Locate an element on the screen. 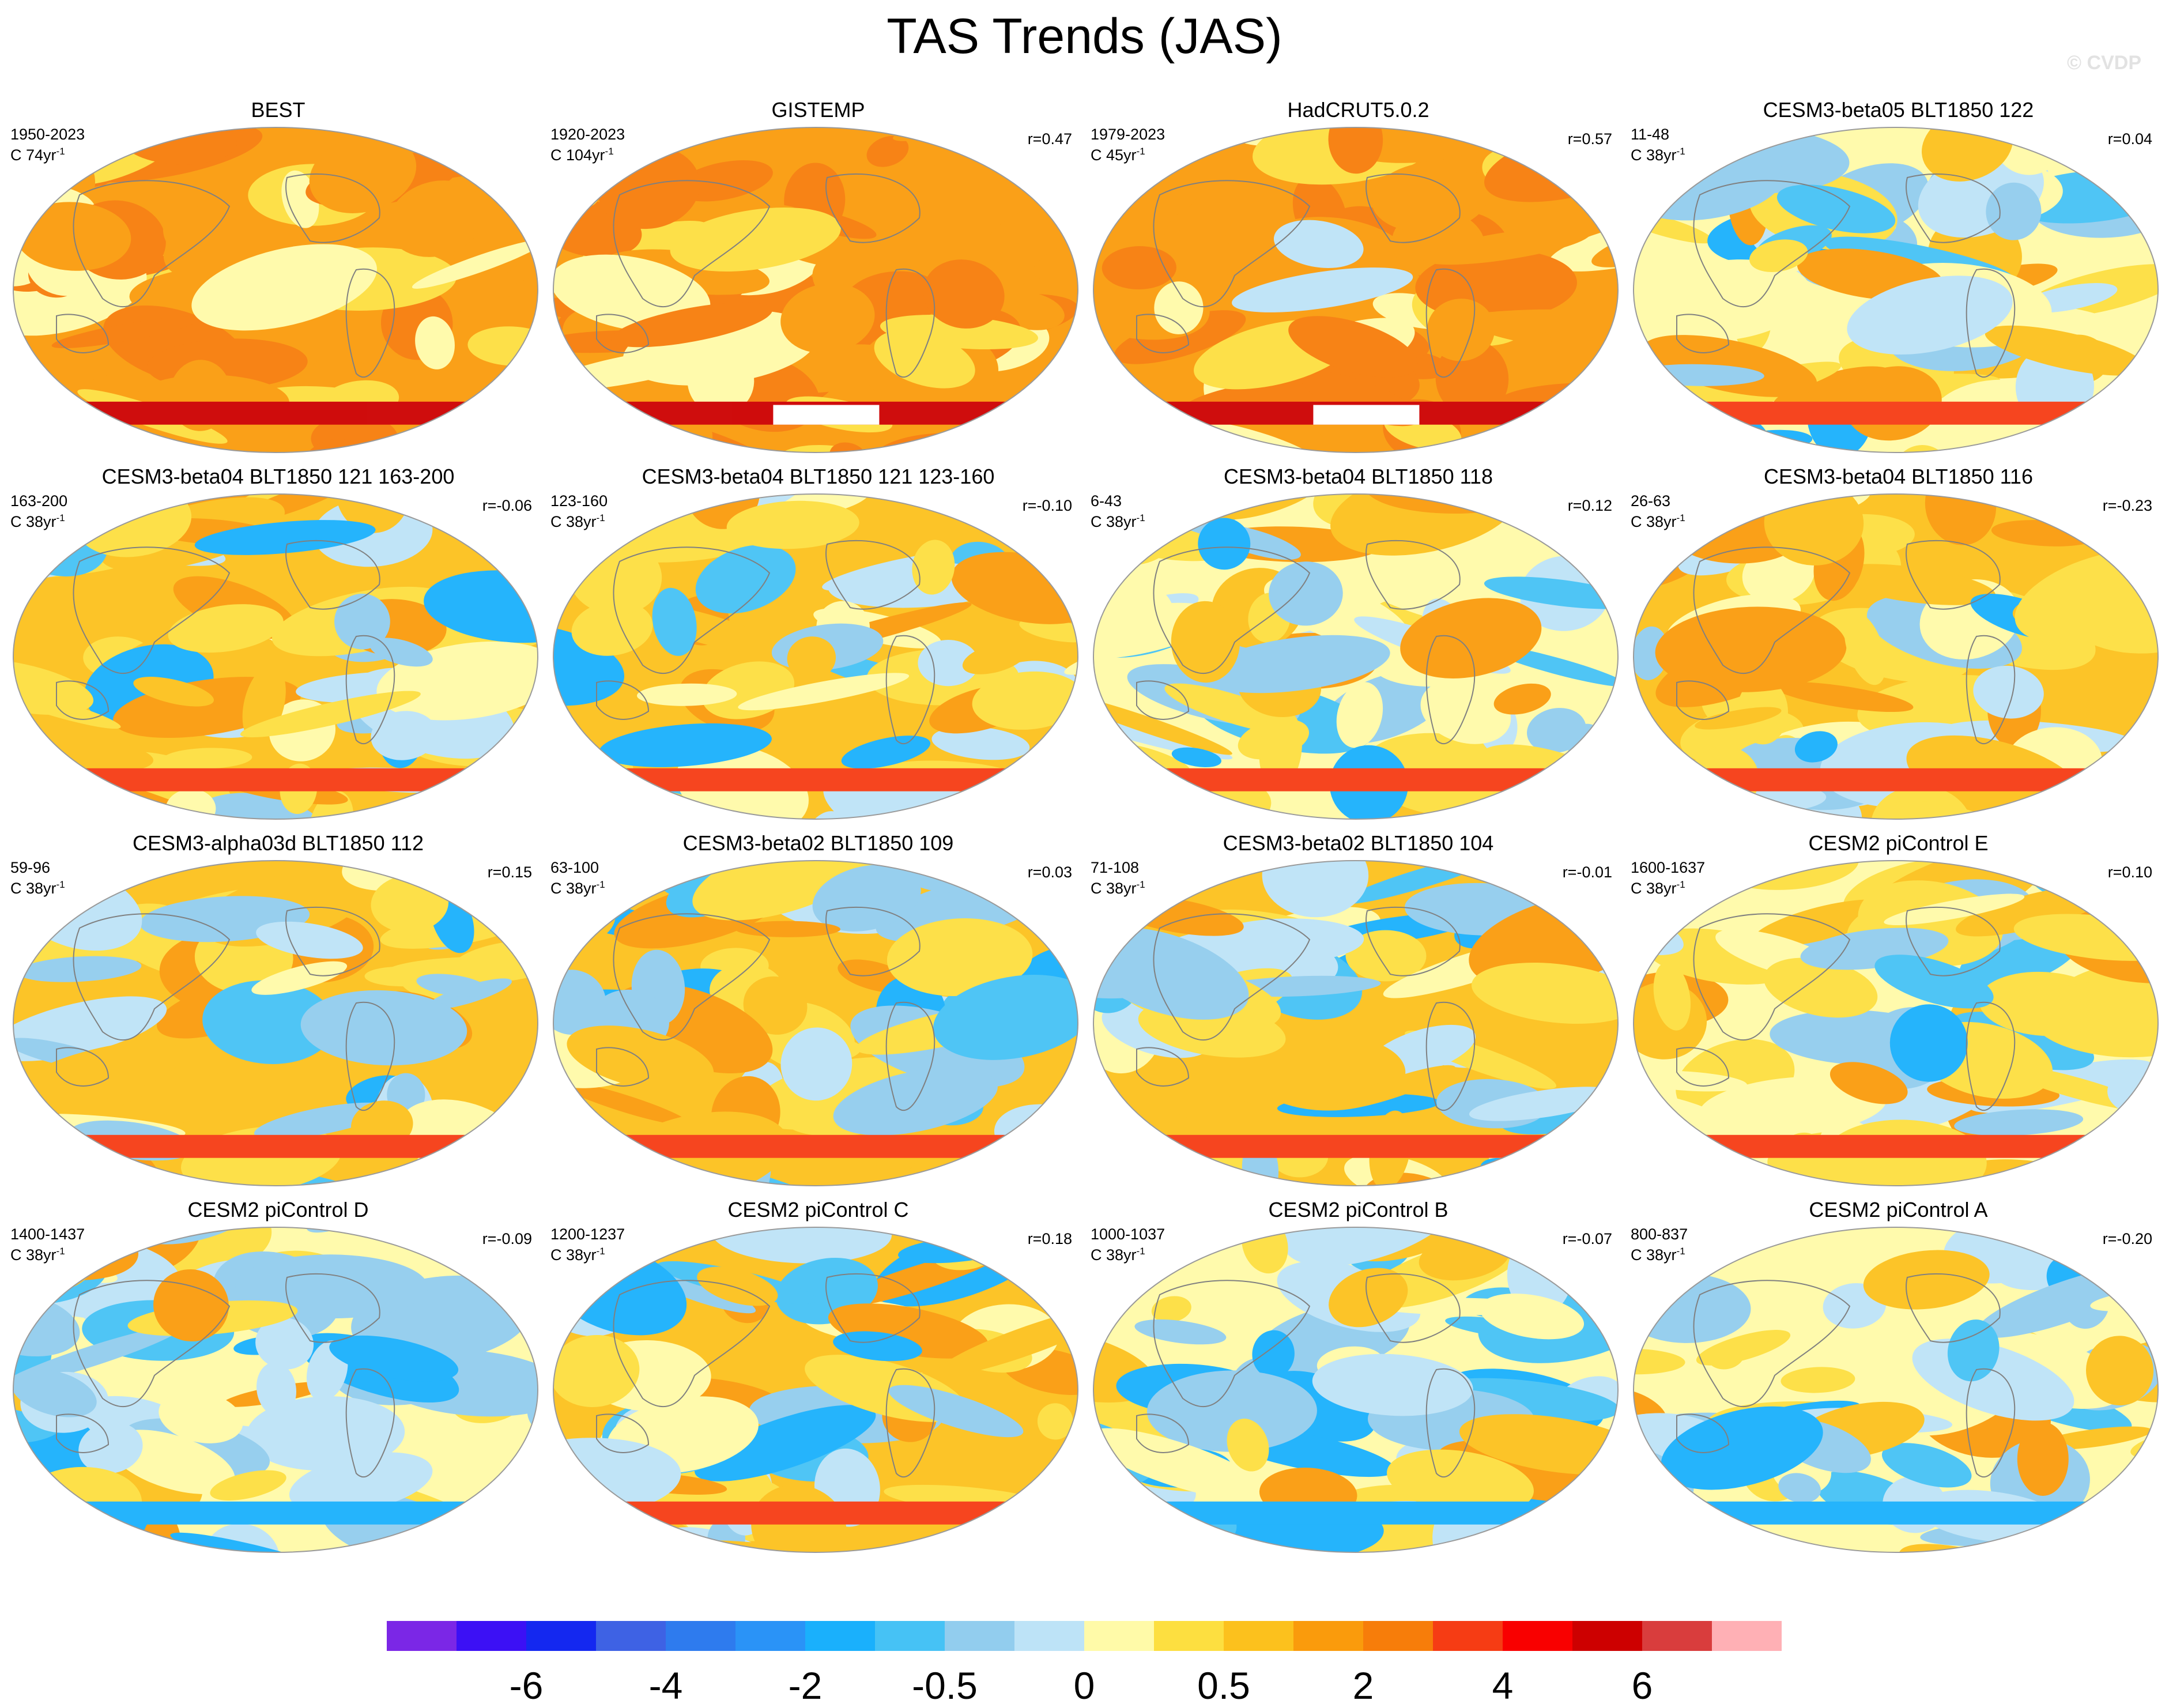 The image size is (2169, 1708). panel-units-base: C 104yr is located at coordinates (577, 155).